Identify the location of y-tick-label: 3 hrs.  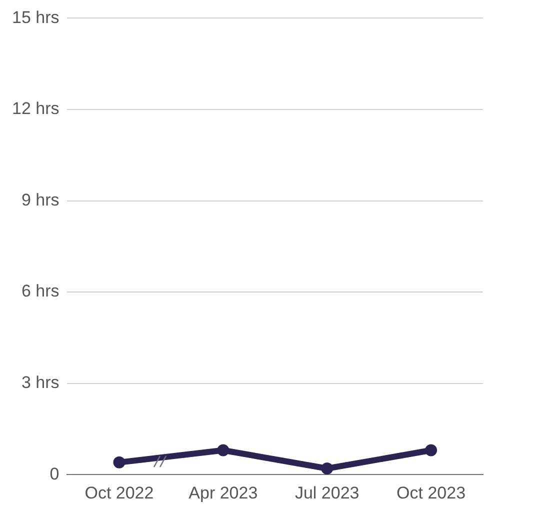
(40, 382).